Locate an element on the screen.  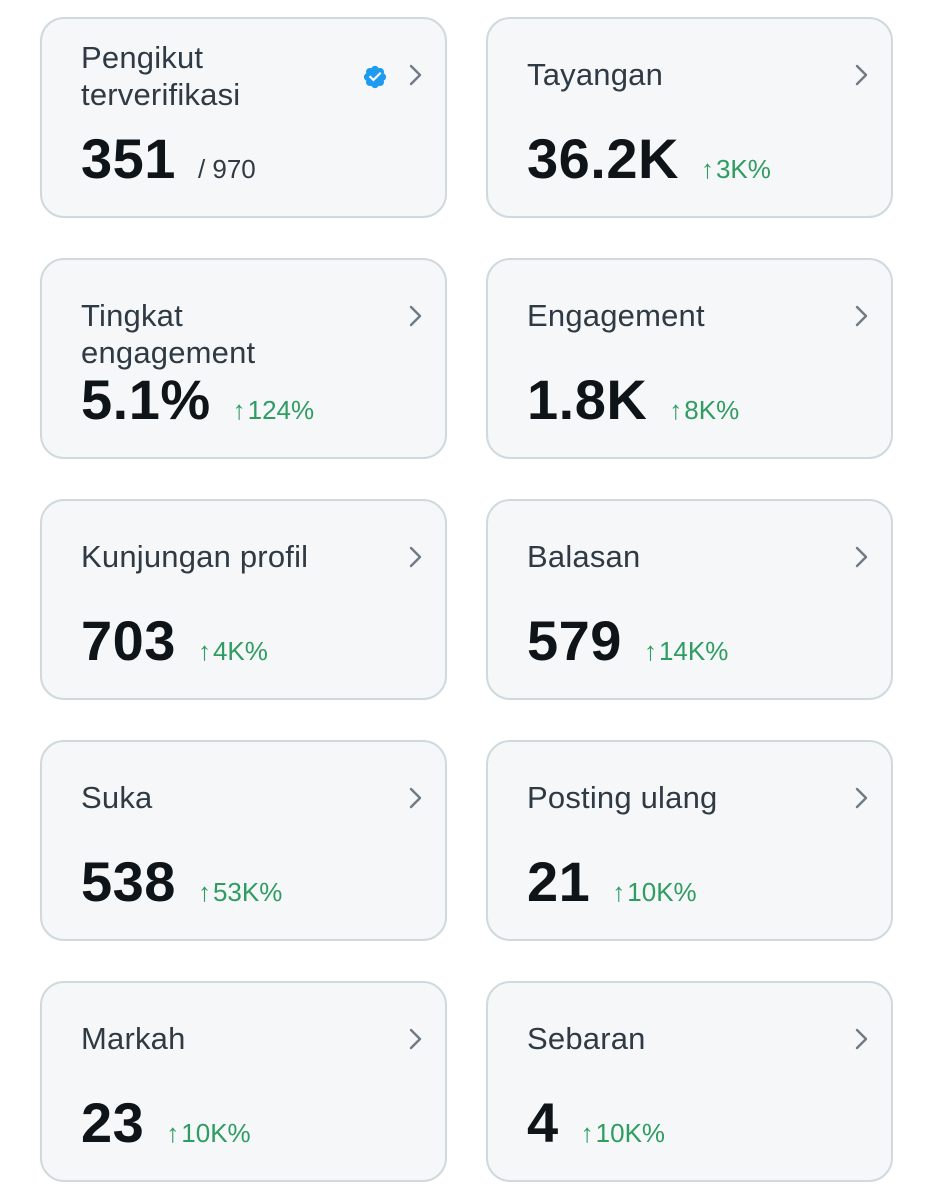
stat-label: Engagement is located at coordinates (616, 315).